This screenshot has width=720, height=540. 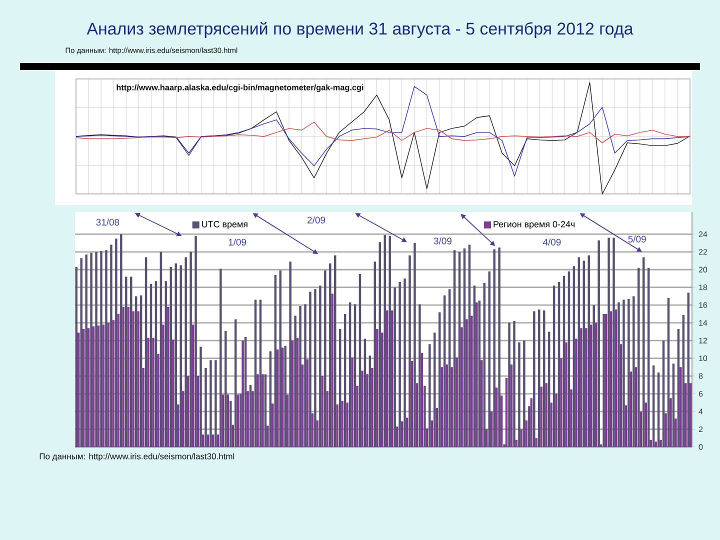 What do you see at coordinates (108, 222) in the screenshot?
I see `annotation: 31/08` at bounding box center [108, 222].